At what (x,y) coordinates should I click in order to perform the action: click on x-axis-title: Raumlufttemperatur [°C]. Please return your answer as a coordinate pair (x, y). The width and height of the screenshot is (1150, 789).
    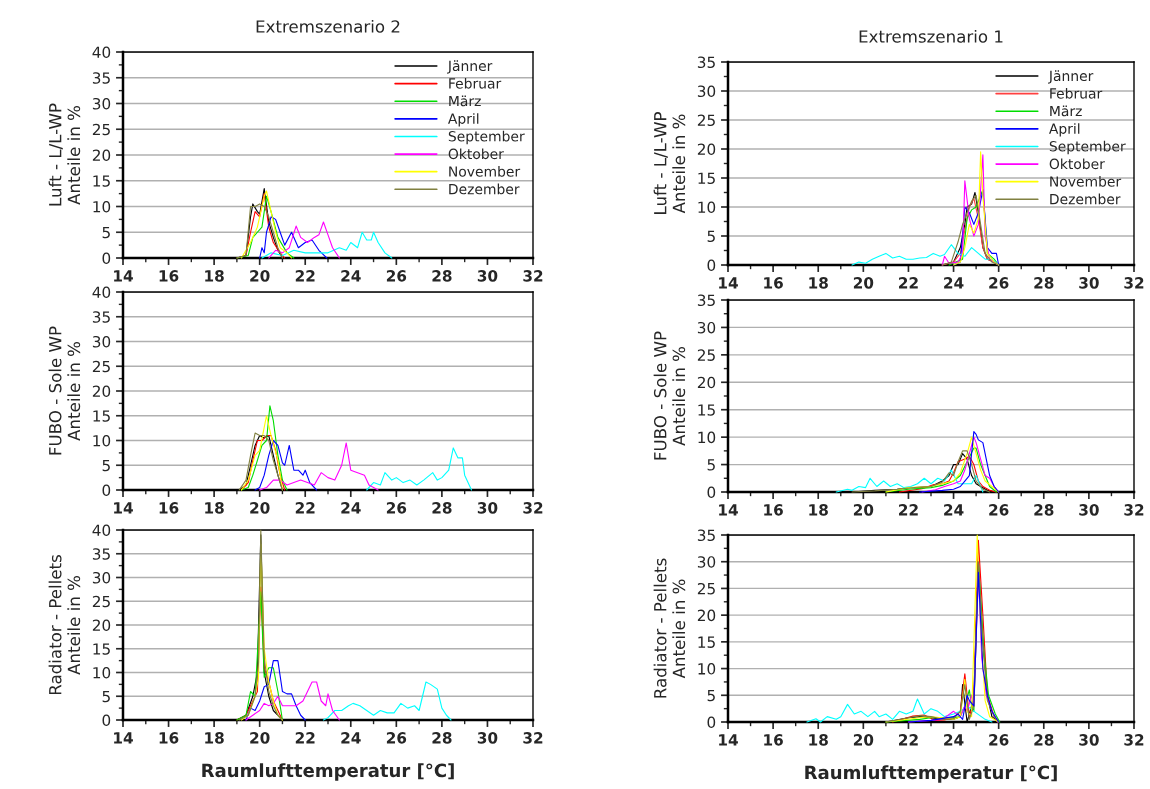
    Looking at the image, I should click on (328, 772).